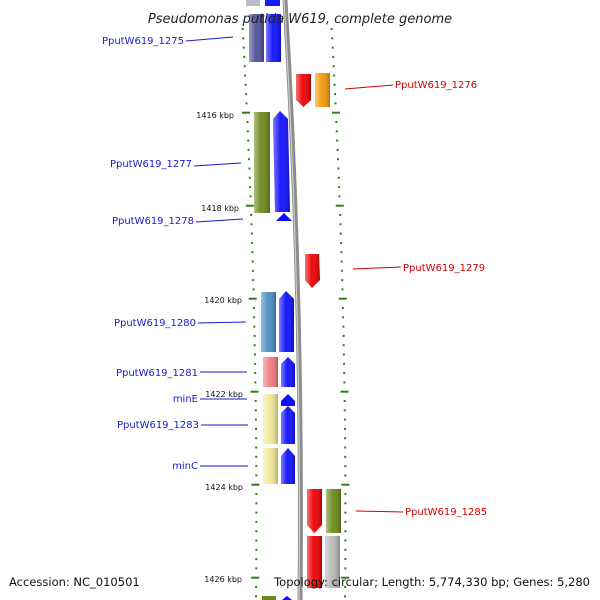 The width and height of the screenshot is (600, 600). Describe the element at coordinates (444, 268) in the screenshot. I see `gene-label-1279: PputW619_1279` at that location.